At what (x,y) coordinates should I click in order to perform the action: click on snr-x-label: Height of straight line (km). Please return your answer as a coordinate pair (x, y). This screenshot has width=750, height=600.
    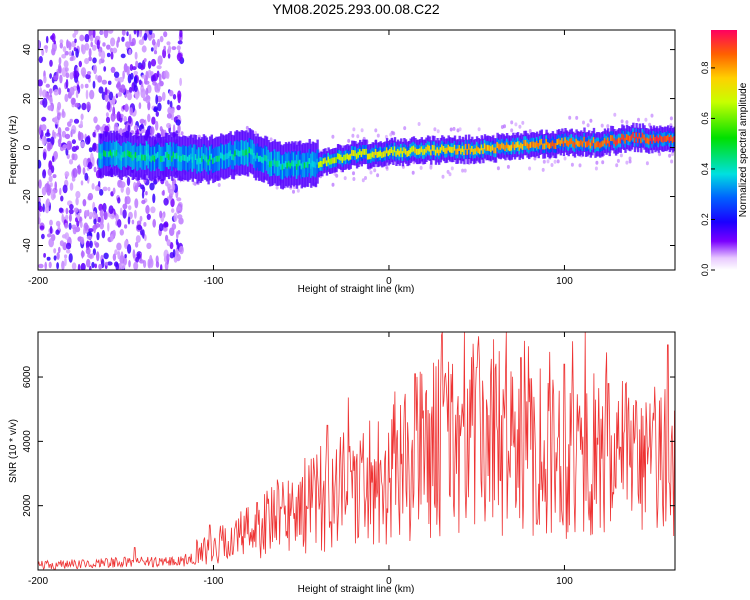
    Looking at the image, I should click on (356, 589).